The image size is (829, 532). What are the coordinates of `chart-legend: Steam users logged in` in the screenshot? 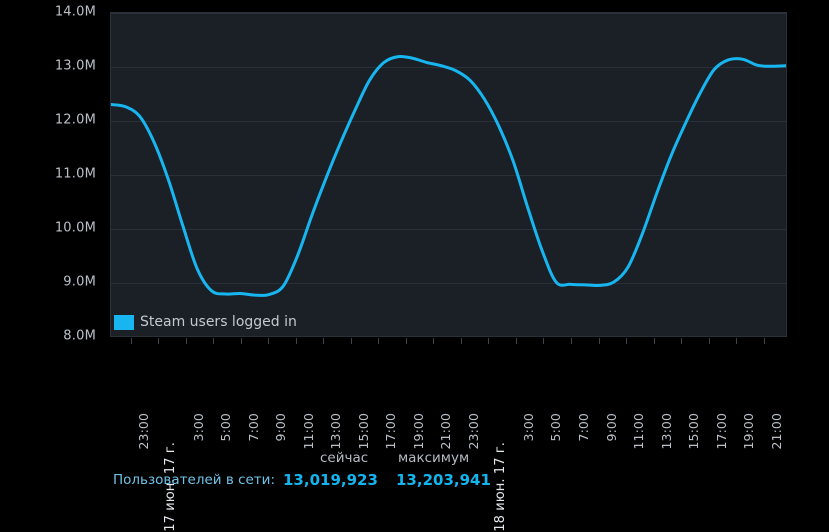 It's located at (207, 322).